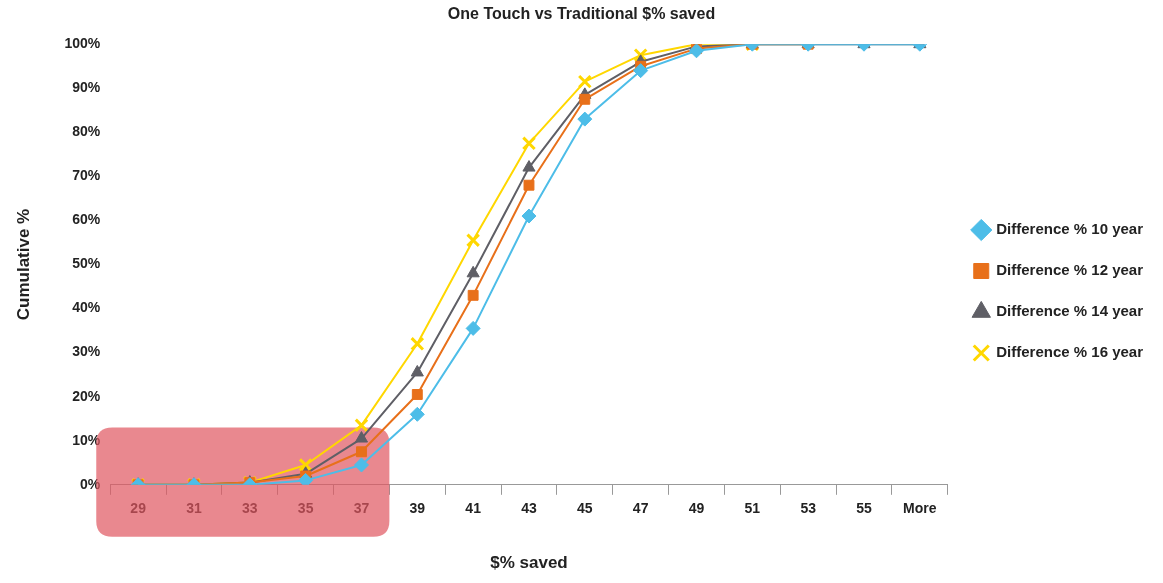 The width and height of the screenshot is (1163, 583). I want to click on y-tick-label: 70%, so click(86, 175).